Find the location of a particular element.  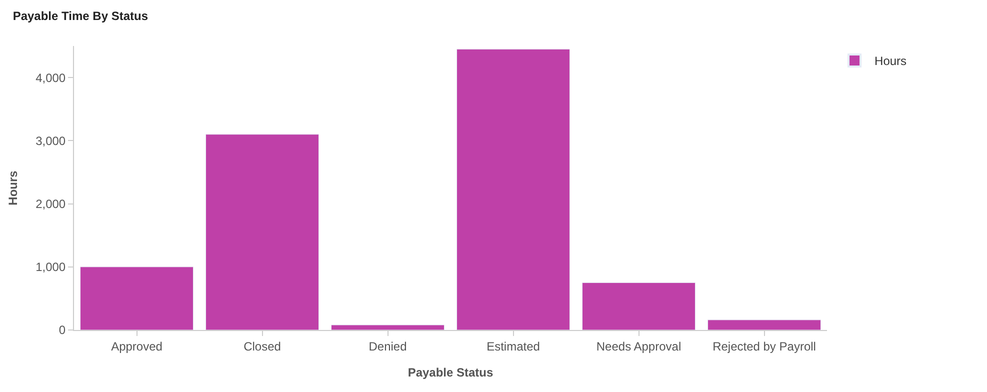

y-tick-label: 2,000 is located at coordinates (51, 203).